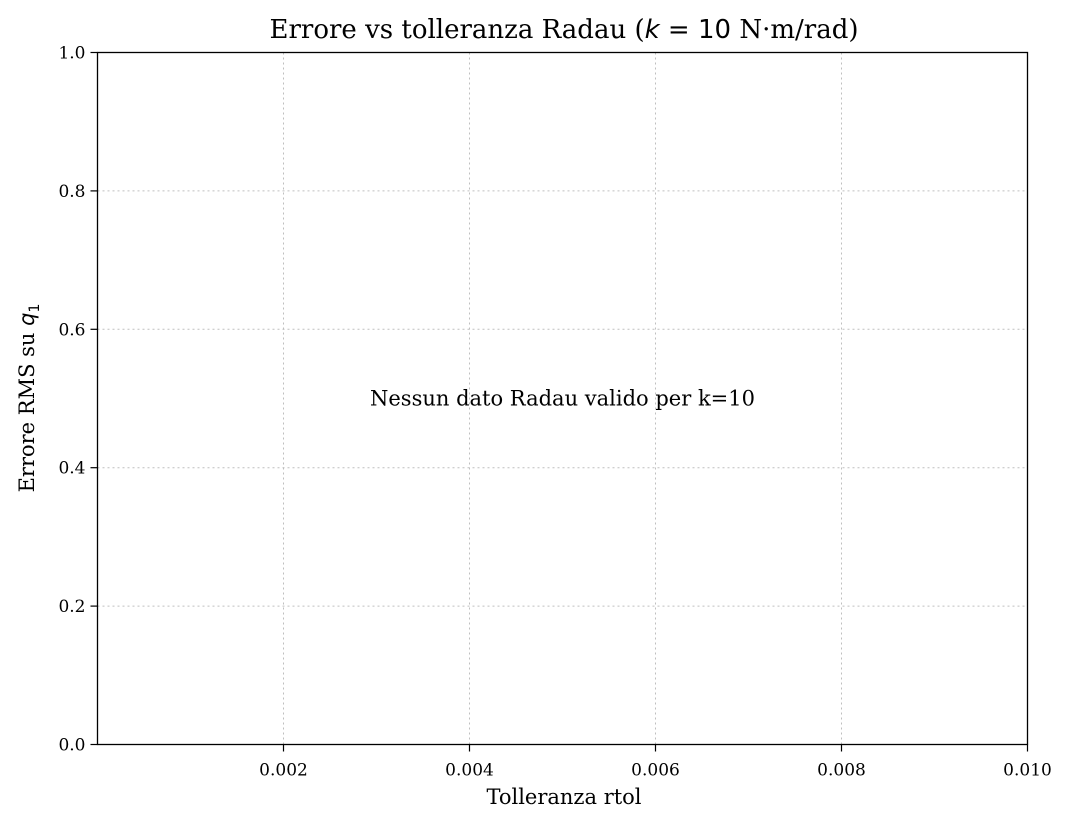 The image size is (1073, 825). I want to click on y-tick-label: 0.4, so click(71, 469).